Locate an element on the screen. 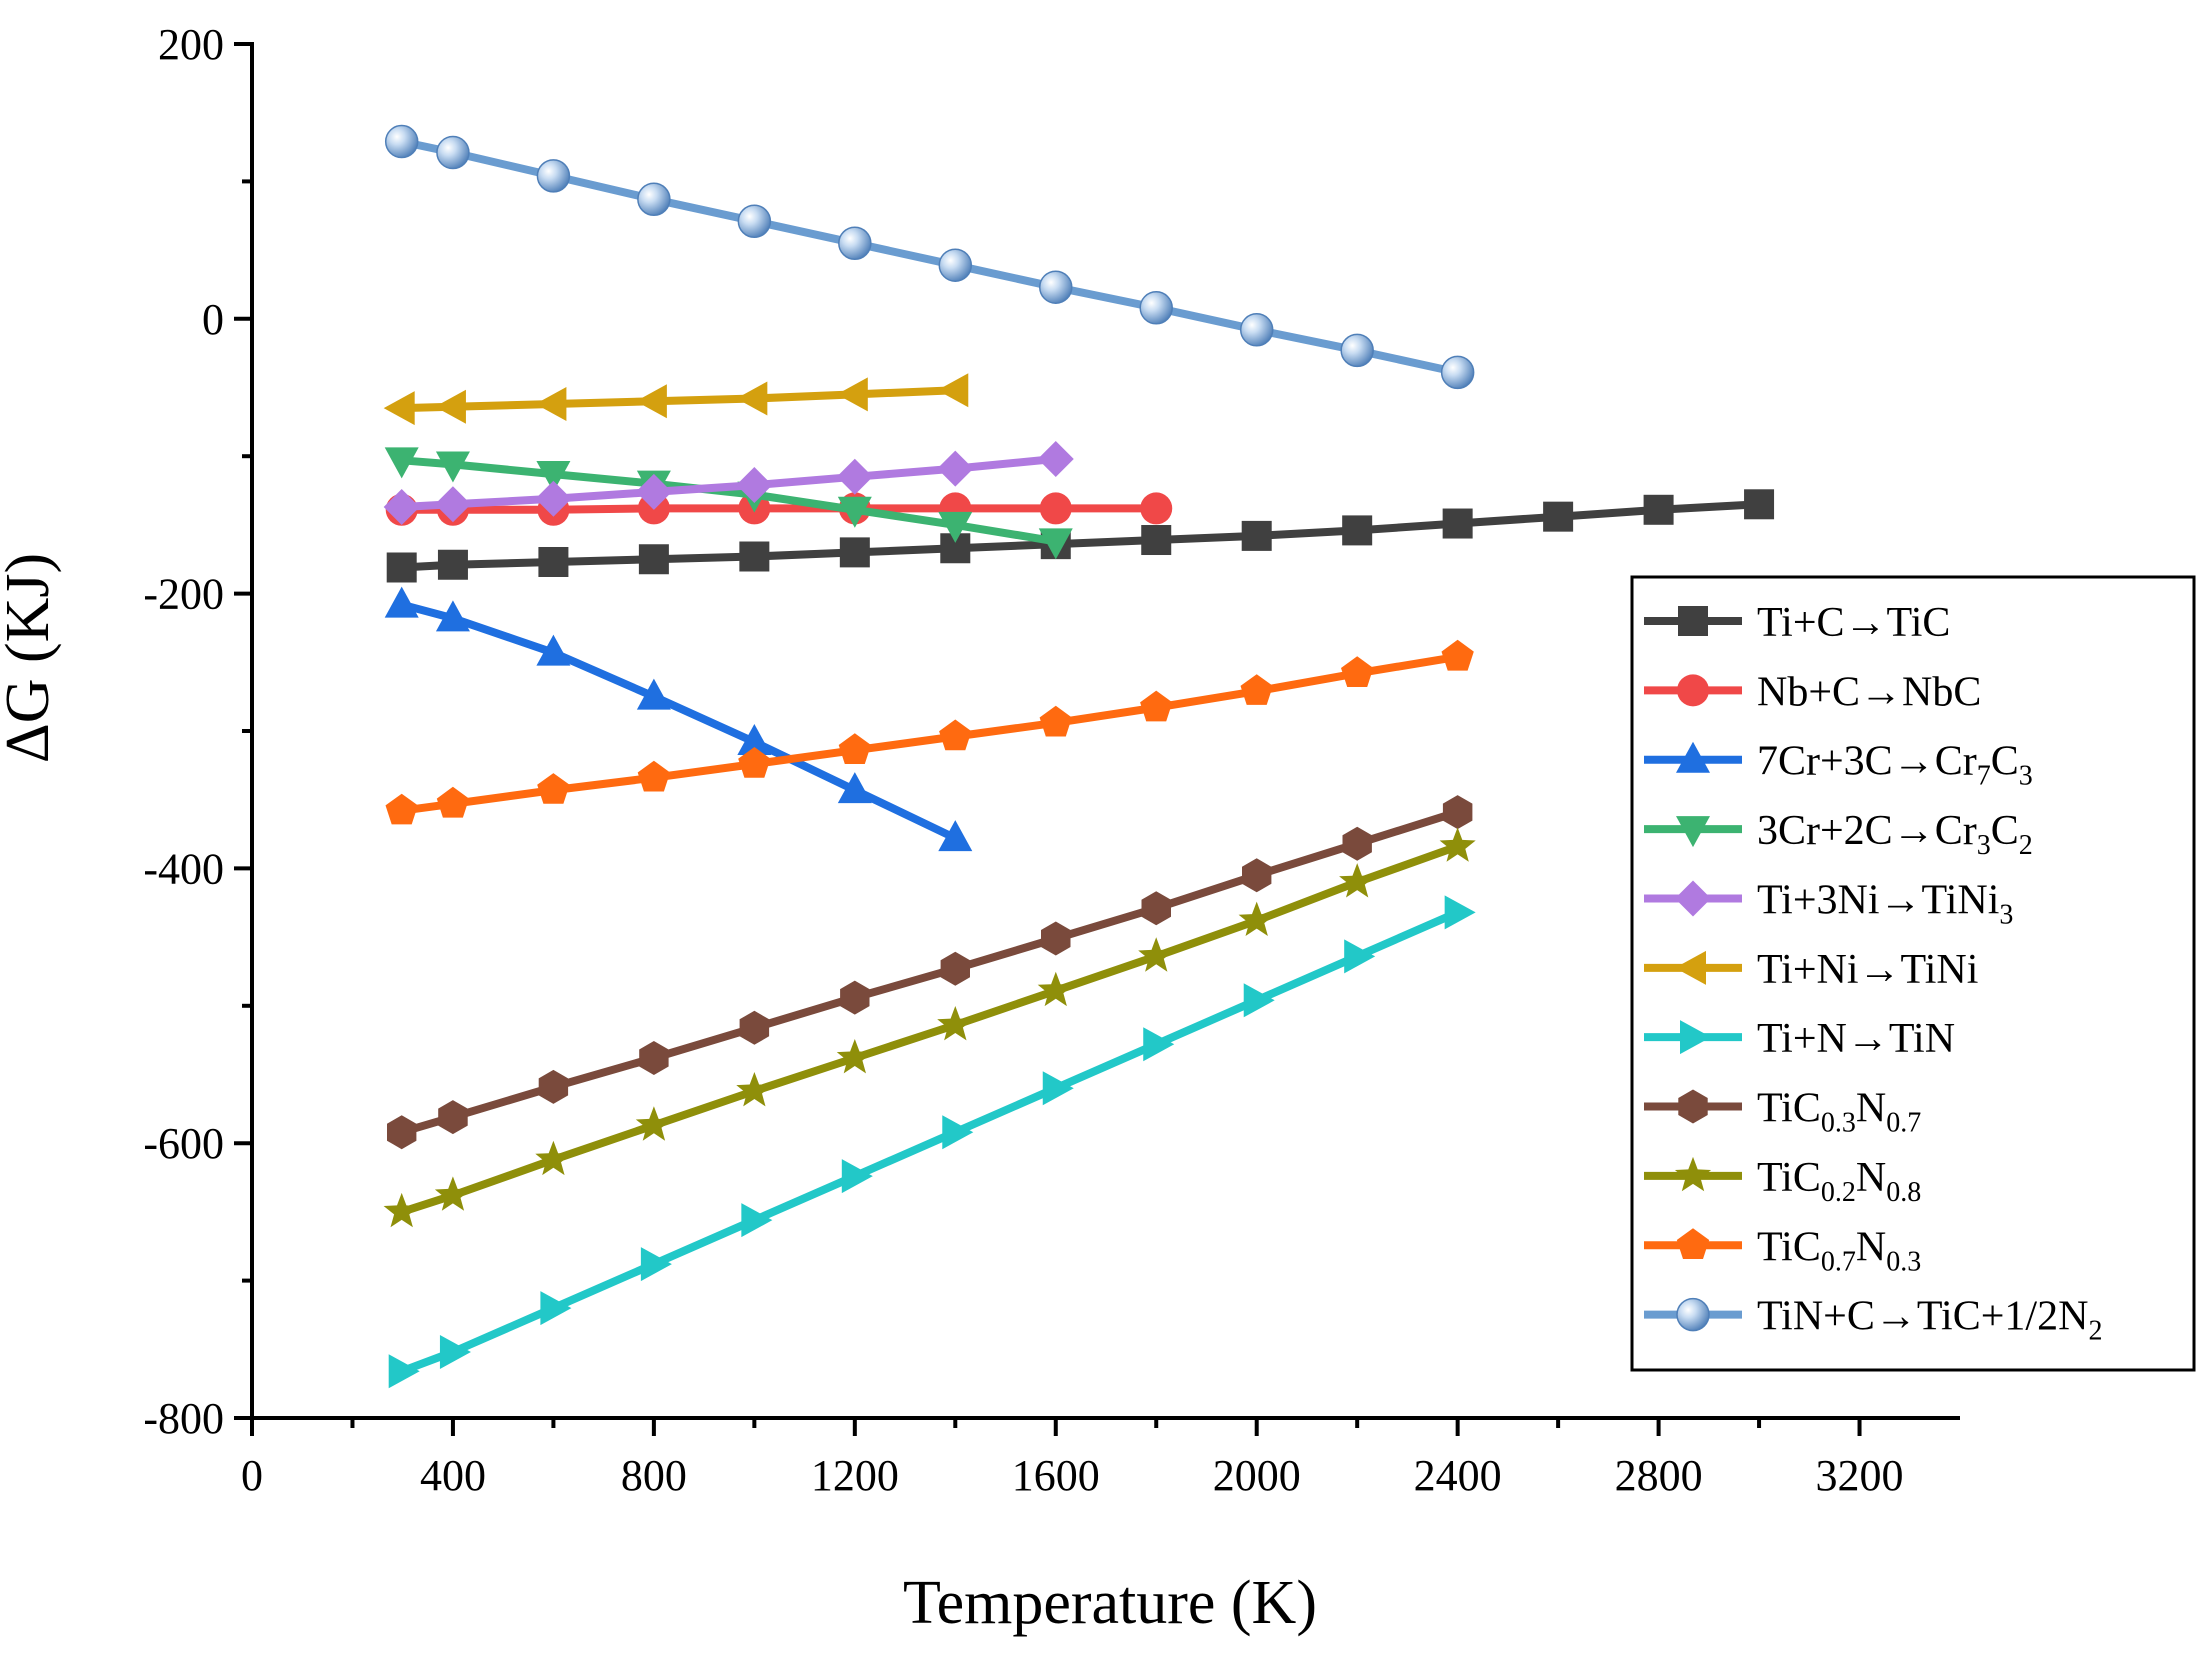  x-tick-label: 1200 is located at coordinates (855, 1475).